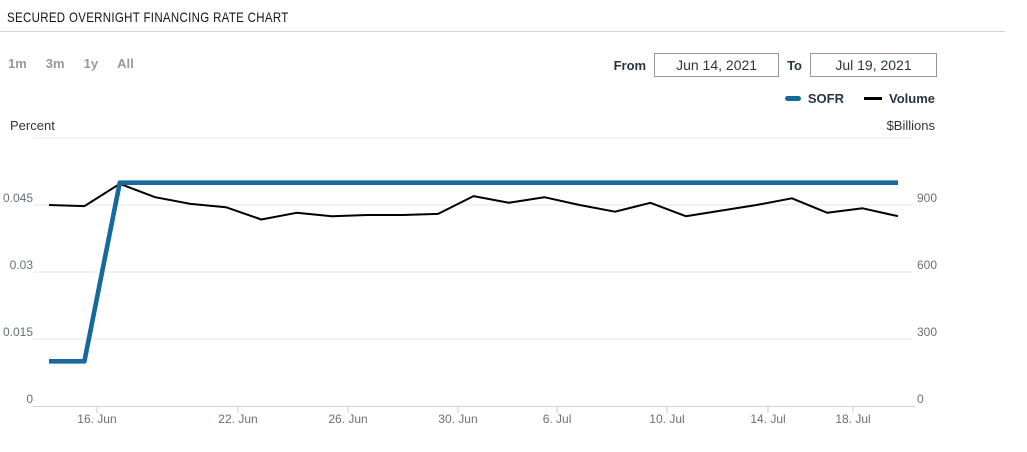 Image resolution: width=1027 pixels, height=452 pixels. I want to click on to-label: To, so click(794, 65).